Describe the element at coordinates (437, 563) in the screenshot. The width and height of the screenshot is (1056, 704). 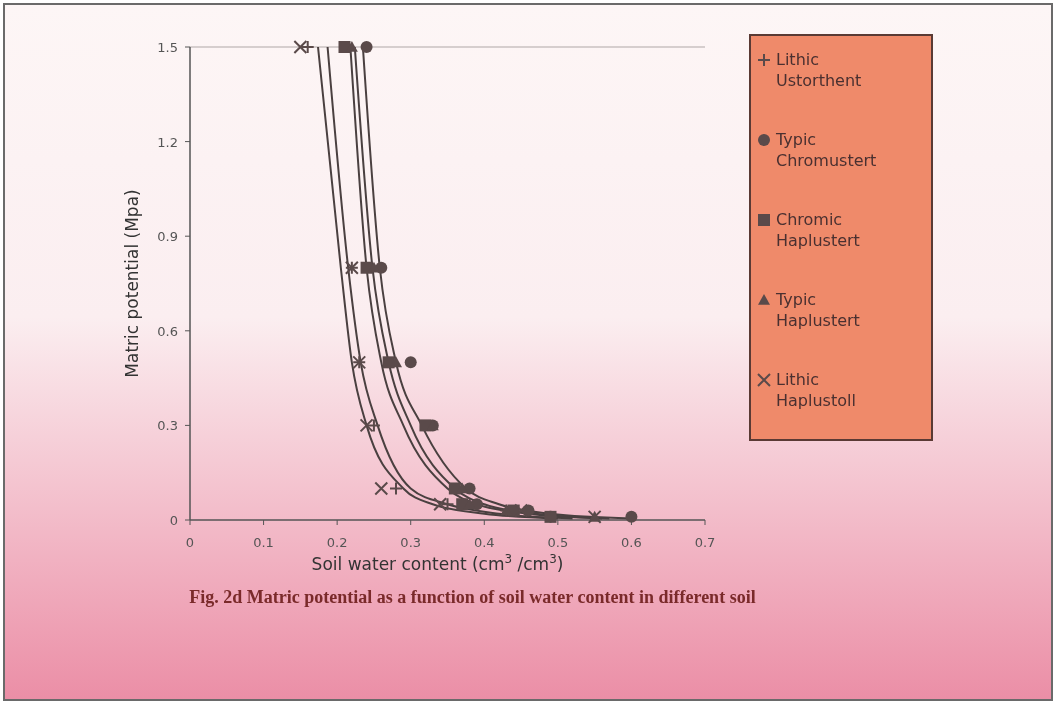
I see `x-axis-title: Soil water content (cm$^{3}$ /cm$^{3}$)` at that location.